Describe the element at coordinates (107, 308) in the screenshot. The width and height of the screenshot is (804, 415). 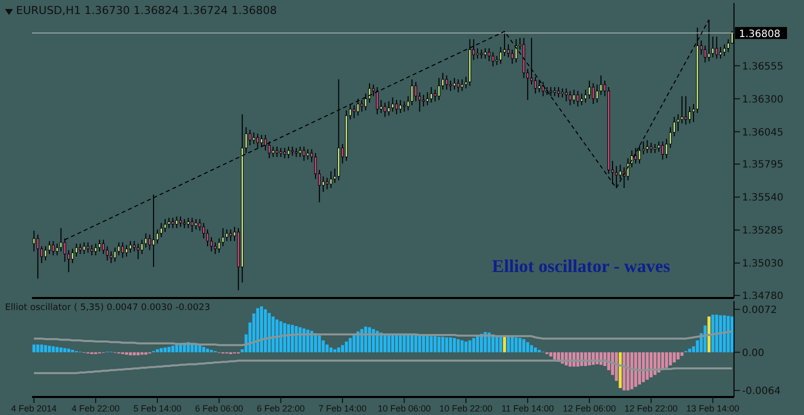
I see `chart-title: Elliot oscillator ( 5,35) 0.0047 0.0030 -0.0023` at that location.